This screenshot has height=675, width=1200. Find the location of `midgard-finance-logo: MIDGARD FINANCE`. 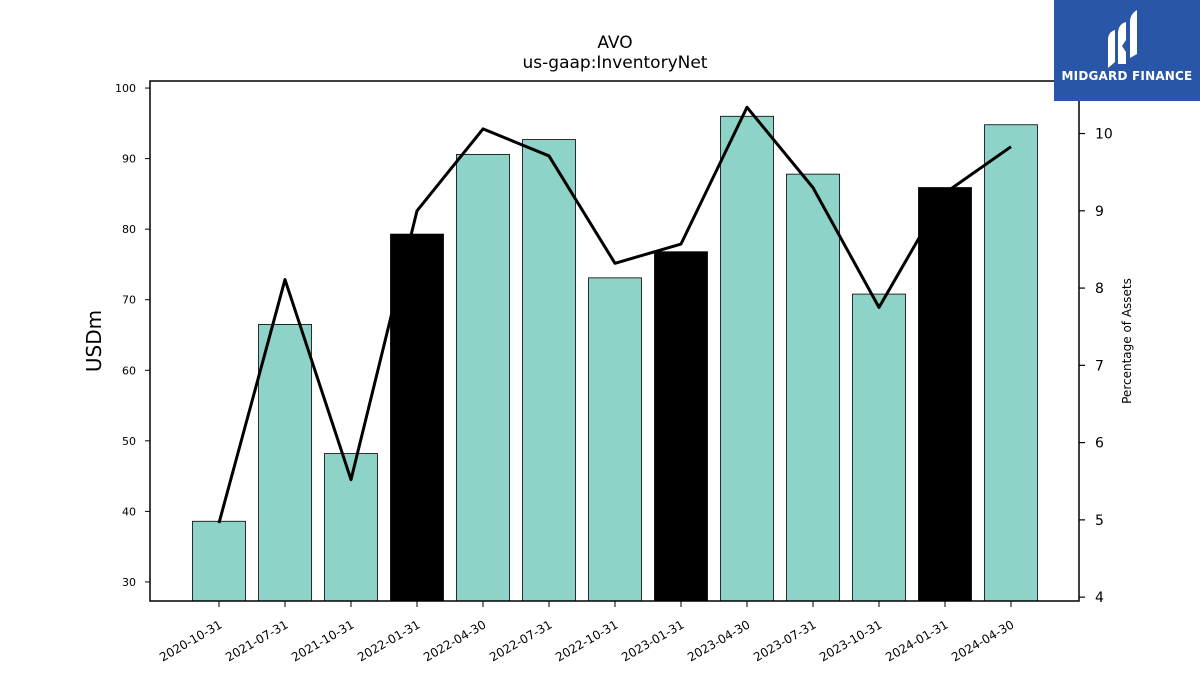

midgard-finance-logo: MIDGARD FINANCE is located at coordinates (1127, 50).